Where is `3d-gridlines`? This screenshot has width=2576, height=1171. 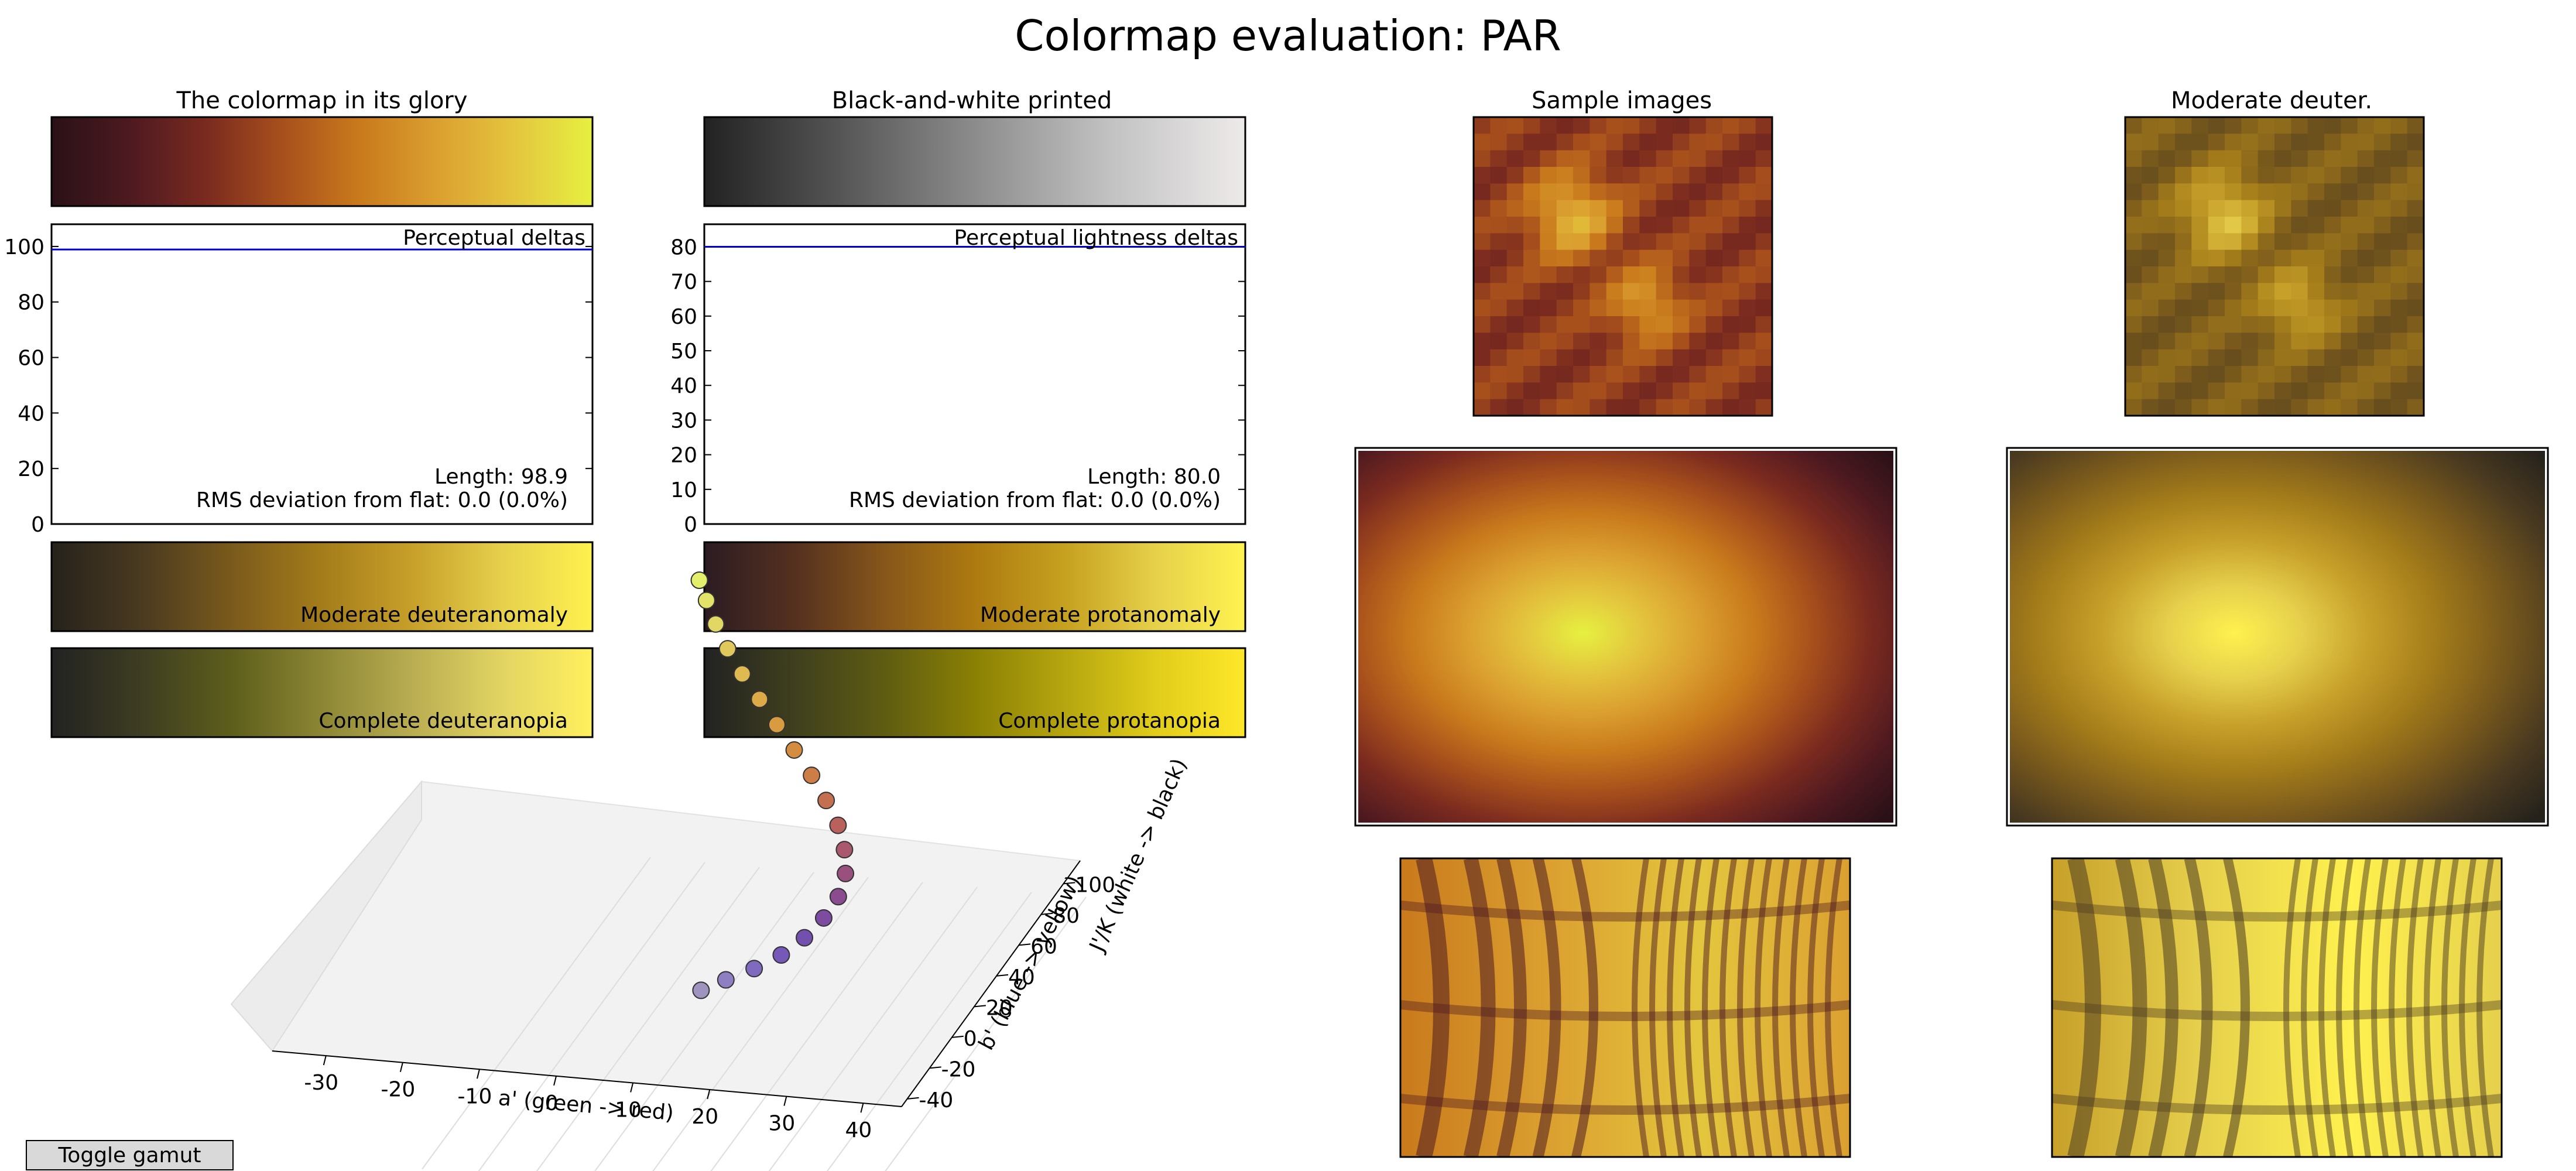 3d-gridlines is located at coordinates (754, 1014).